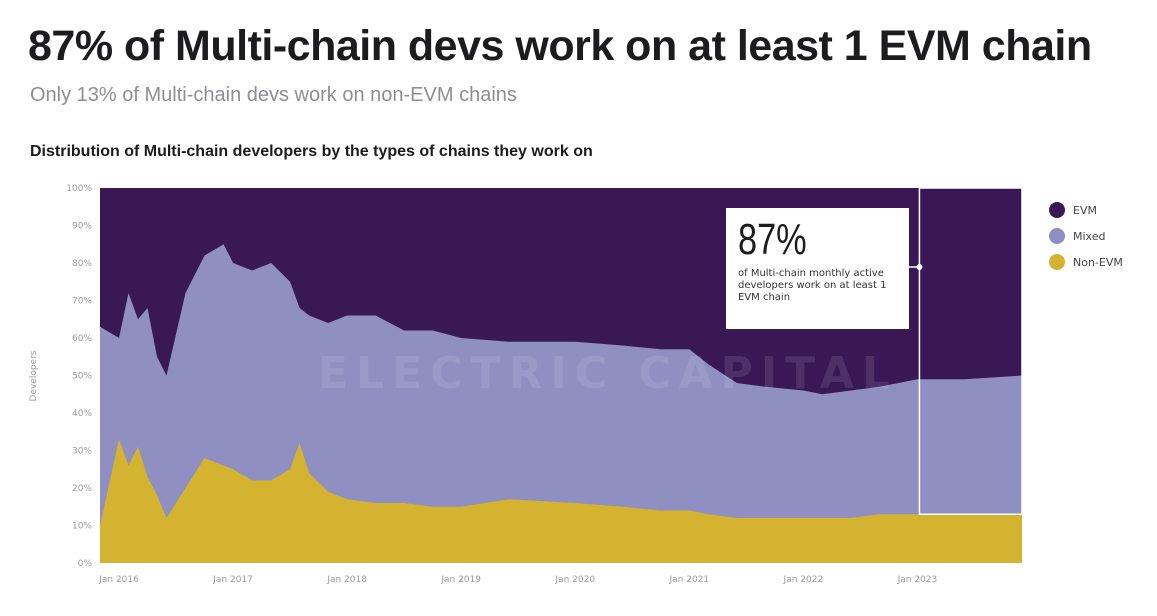 The height and width of the screenshot is (616, 1157). Describe the element at coordinates (460, 580) in the screenshot. I see `x-tick-label: Jan 2019` at that location.